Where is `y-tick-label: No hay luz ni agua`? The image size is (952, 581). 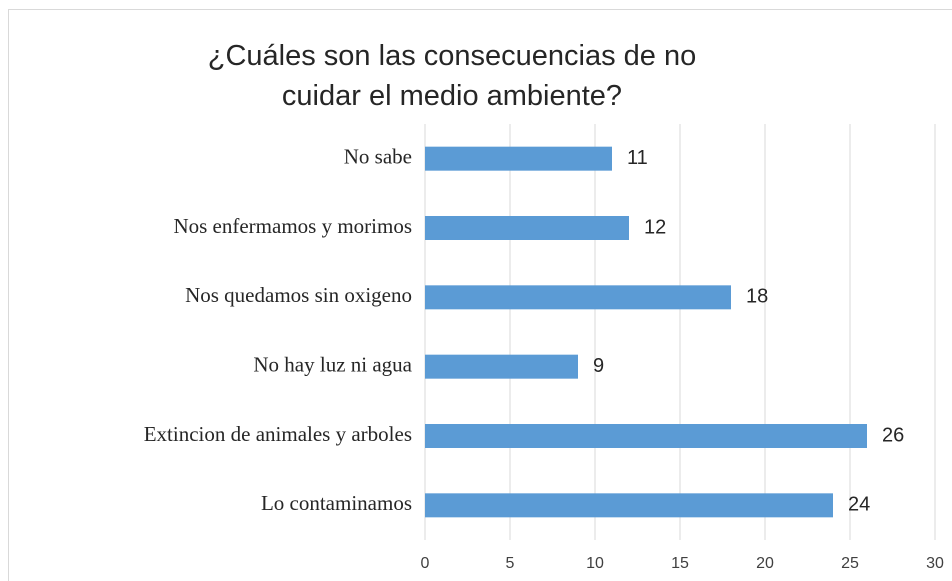
y-tick-label: No hay luz ni agua is located at coordinates (332, 364).